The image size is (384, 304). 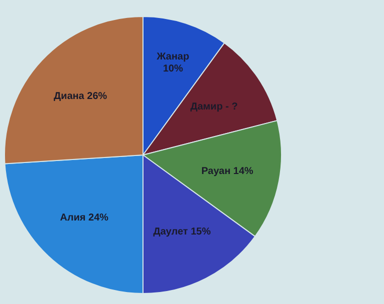 What do you see at coordinates (182, 232) in the screenshot?
I see `slice-label: Даулет 15%` at bounding box center [182, 232].